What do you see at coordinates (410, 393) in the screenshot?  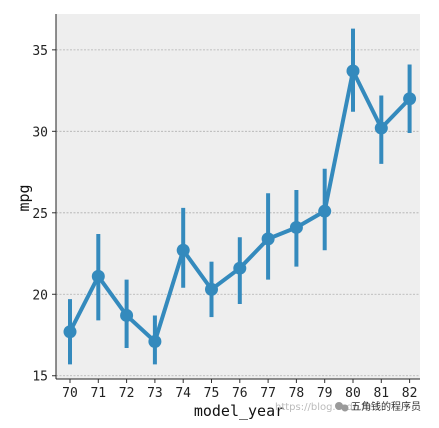 I see `x-tick-label: 82` at bounding box center [410, 393].